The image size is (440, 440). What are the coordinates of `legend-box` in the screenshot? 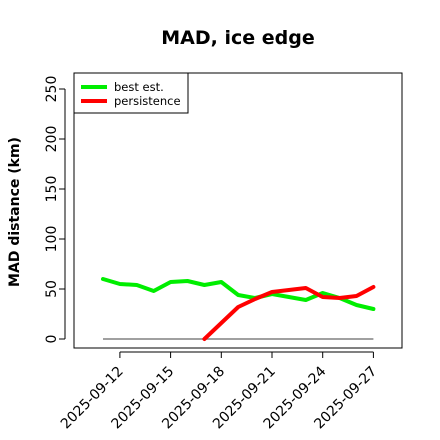 It's located at (131, 93).